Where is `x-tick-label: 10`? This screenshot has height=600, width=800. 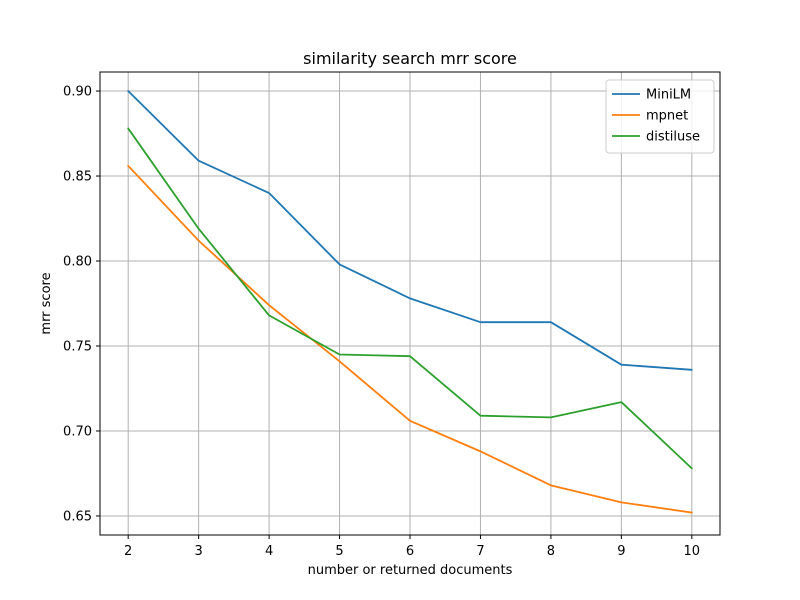
x-tick-label: 10 is located at coordinates (692, 551).